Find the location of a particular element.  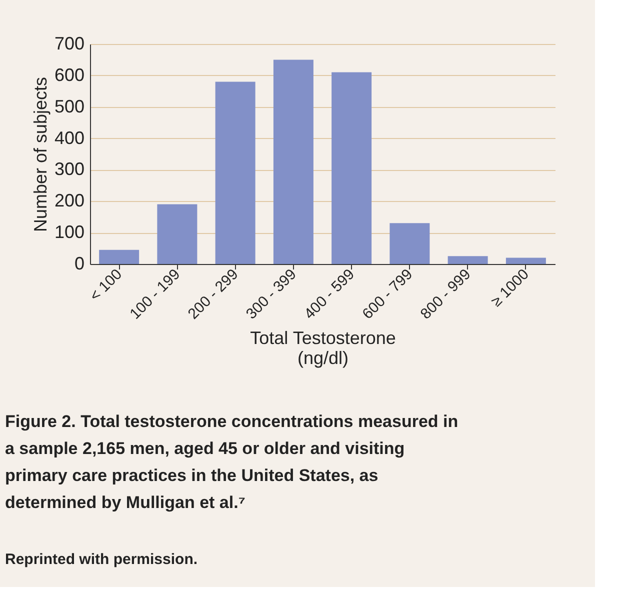

x-tick-label: 100 - 199 is located at coordinates (155, 294).